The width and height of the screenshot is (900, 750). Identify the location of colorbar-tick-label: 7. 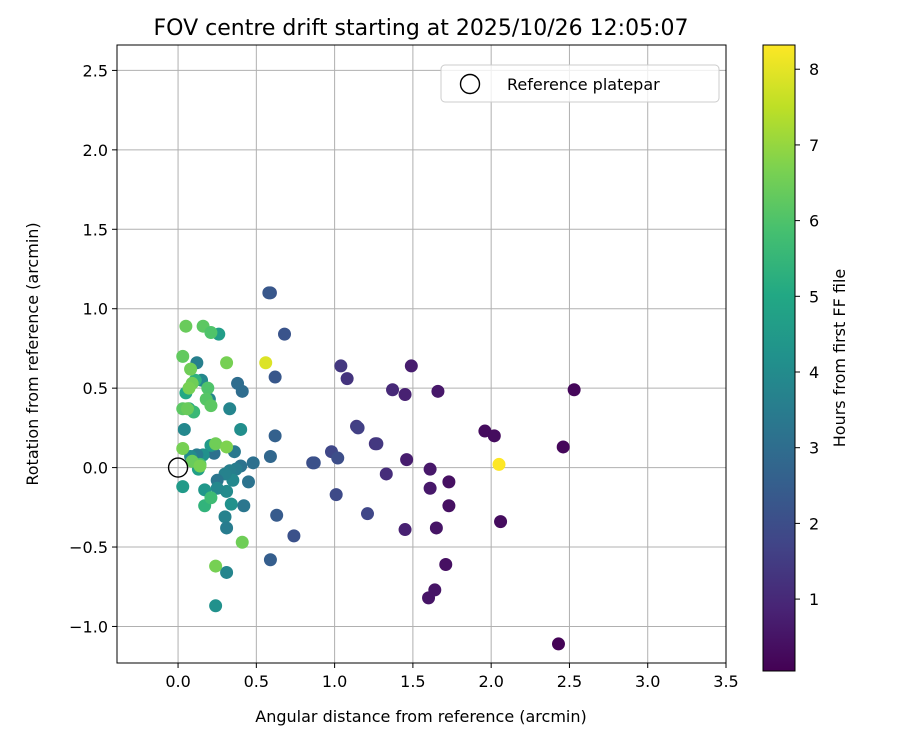
(814, 145).